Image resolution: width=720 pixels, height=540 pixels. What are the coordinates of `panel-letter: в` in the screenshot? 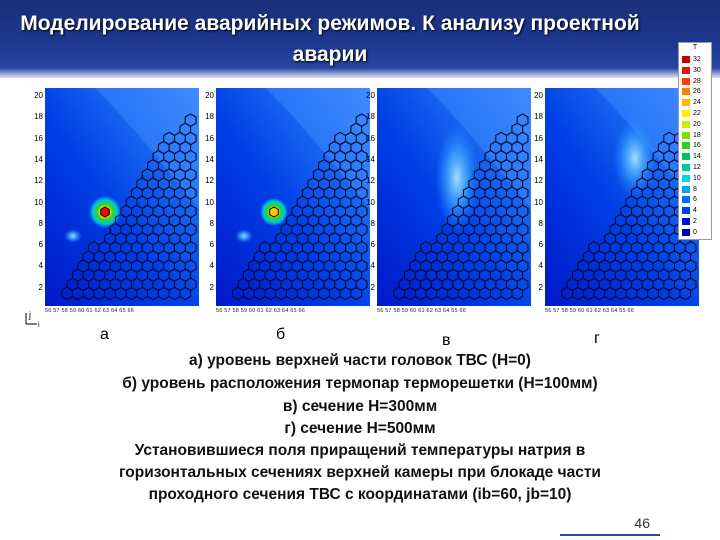 It's located at (446, 340).